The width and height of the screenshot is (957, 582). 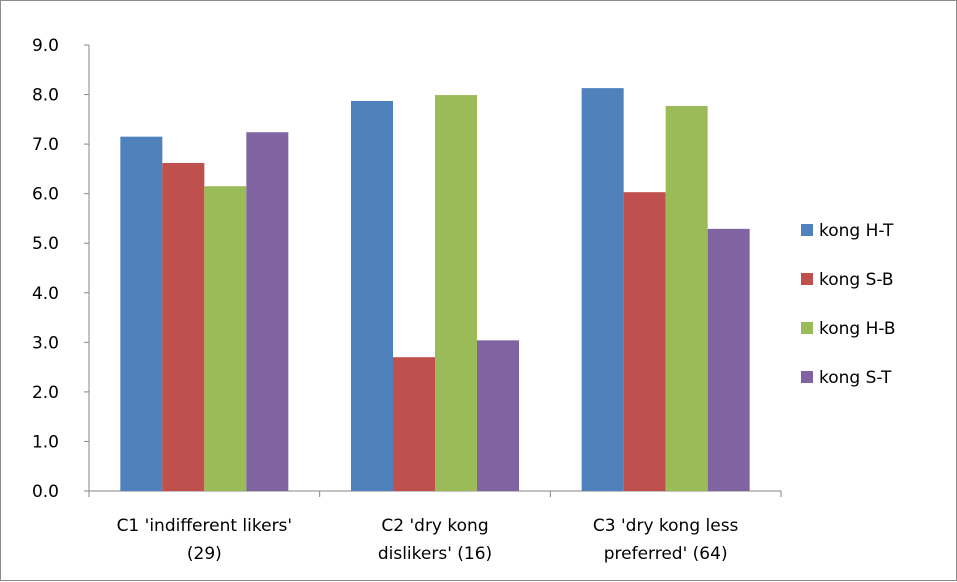 What do you see at coordinates (45, 244) in the screenshot?
I see `y-tick-label: 5.0` at bounding box center [45, 244].